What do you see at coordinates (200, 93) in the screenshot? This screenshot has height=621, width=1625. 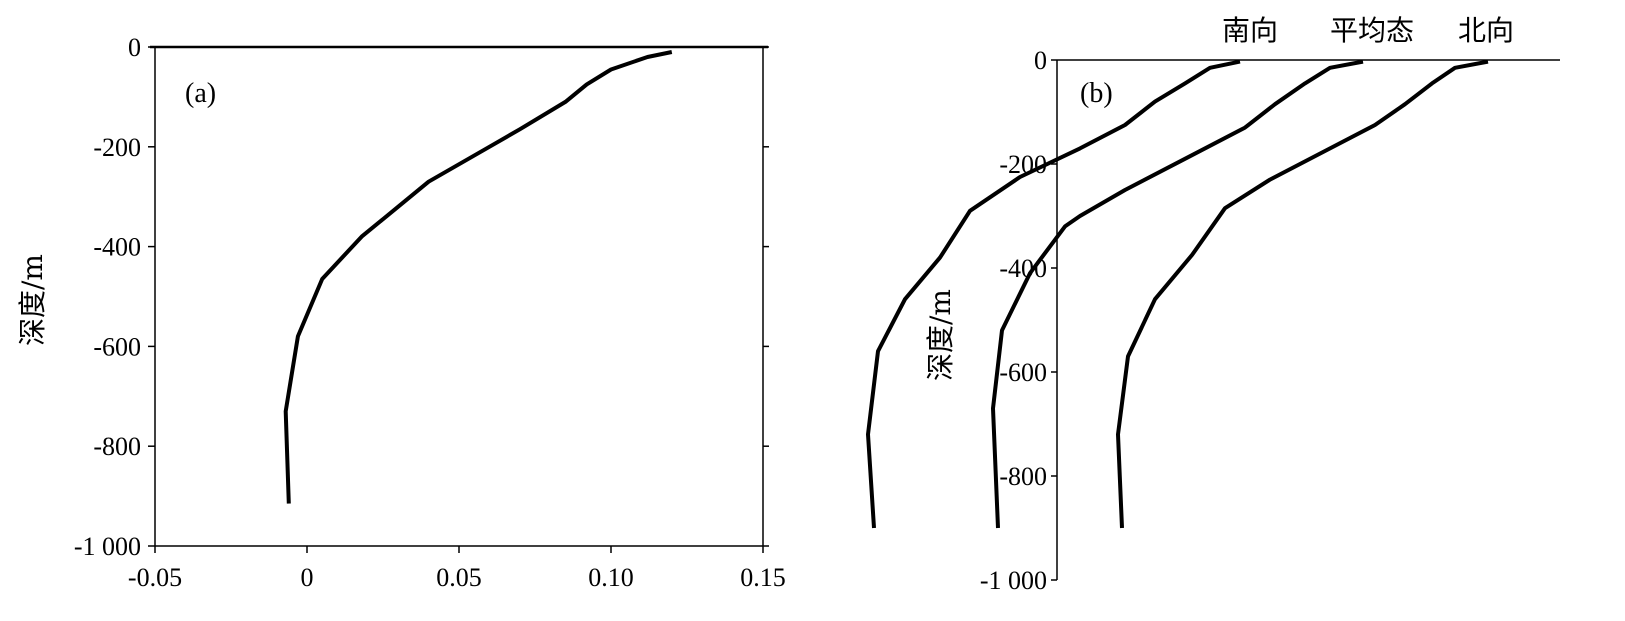 I see `panel-a-label: (a)` at bounding box center [200, 93].